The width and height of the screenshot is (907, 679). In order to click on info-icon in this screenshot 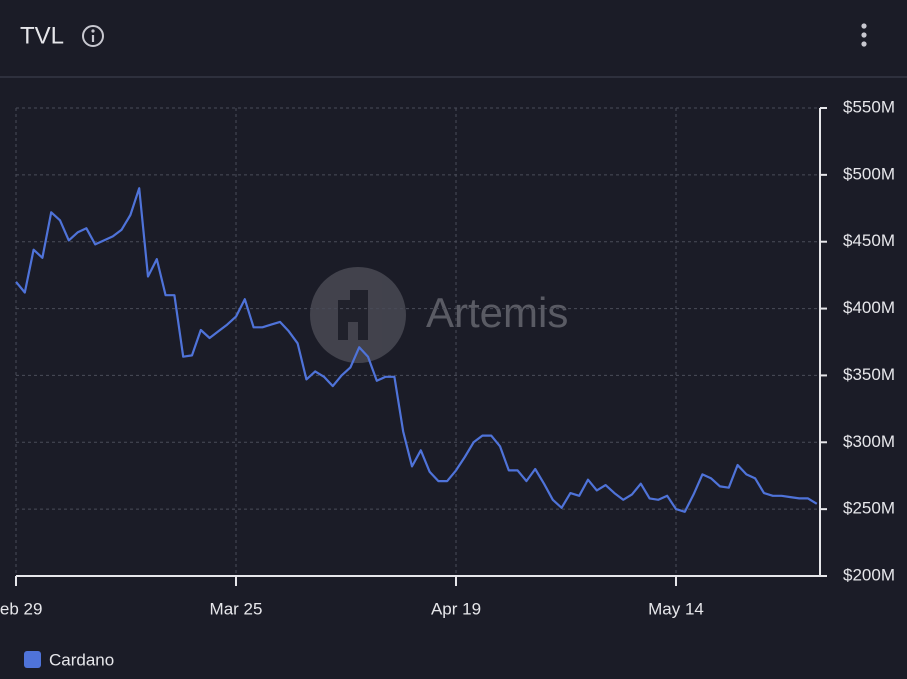, I will do `click(93, 36)`.